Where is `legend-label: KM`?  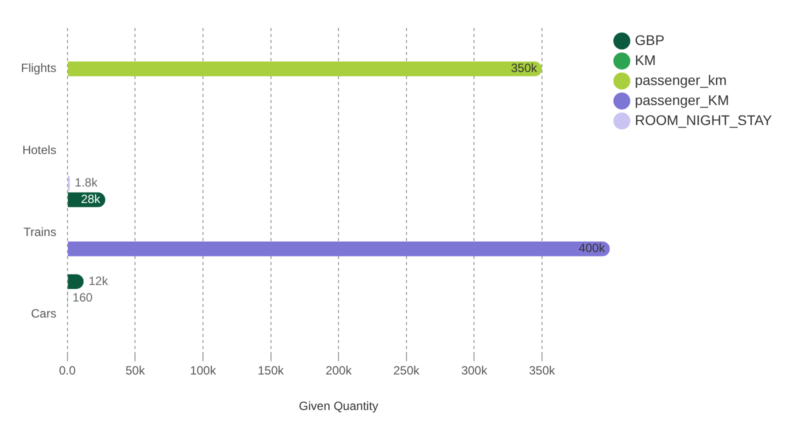 legend-label: KM is located at coordinates (645, 60).